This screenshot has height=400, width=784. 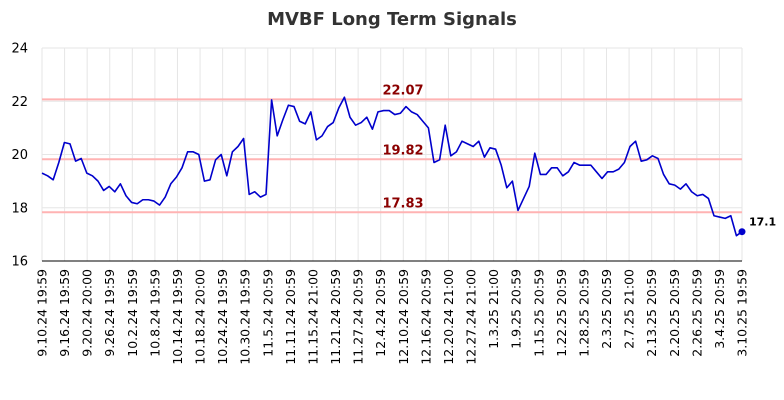 What do you see at coordinates (402, 203) in the screenshot?
I see `signal-level-label: 17.83` at bounding box center [402, 203].